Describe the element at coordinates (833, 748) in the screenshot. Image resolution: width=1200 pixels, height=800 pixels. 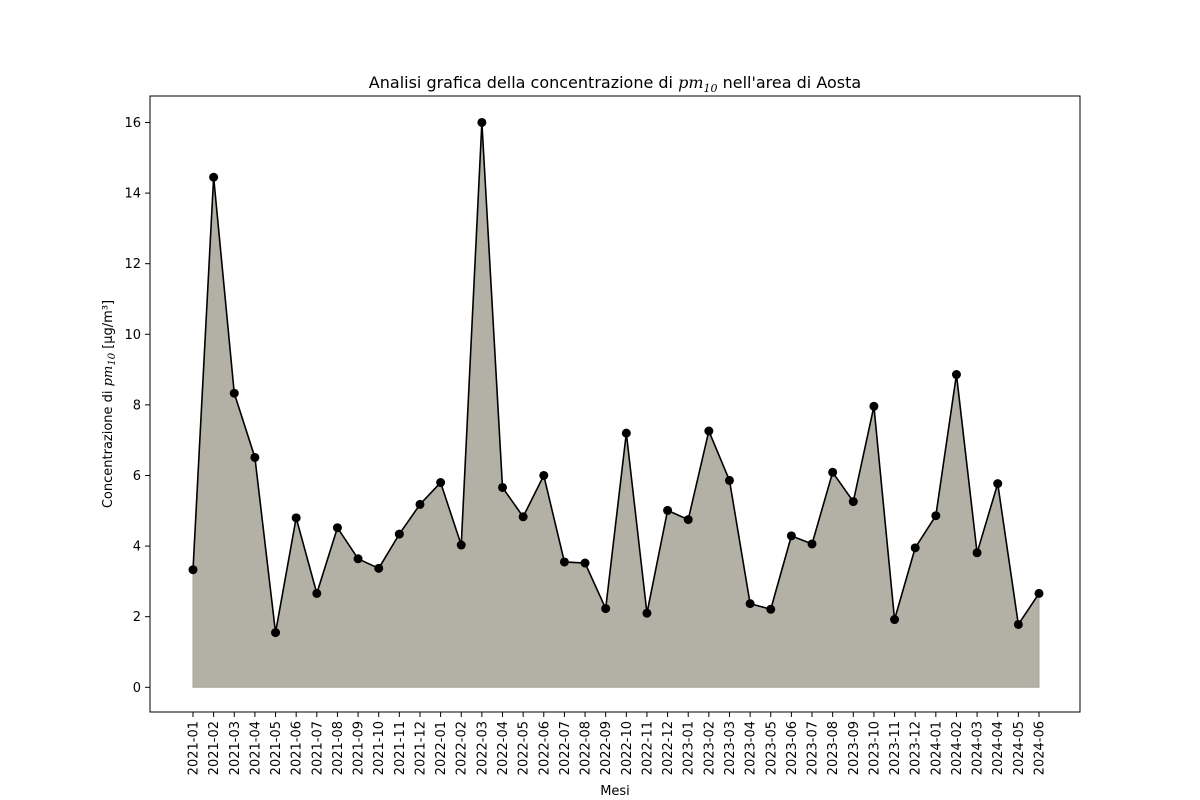
I see `x-tick-label: 2023-08` at that location.